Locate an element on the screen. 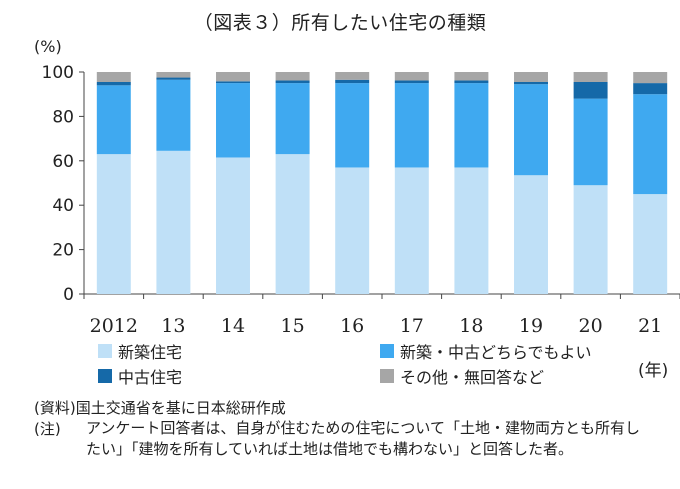 This screenshot has height=489, width=680. bar-segment-2-2012 is located at coordinates (113, 83).